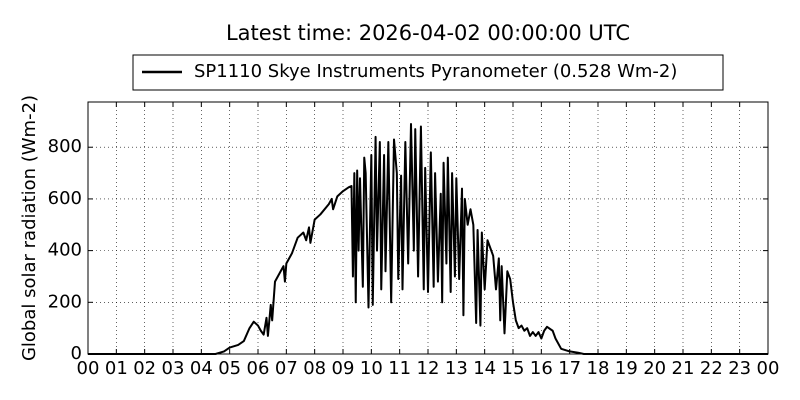 Image resolution: width=800 pixels, height=400 pixels. I want to click on x-tick-label: 08, so click(314, 368).